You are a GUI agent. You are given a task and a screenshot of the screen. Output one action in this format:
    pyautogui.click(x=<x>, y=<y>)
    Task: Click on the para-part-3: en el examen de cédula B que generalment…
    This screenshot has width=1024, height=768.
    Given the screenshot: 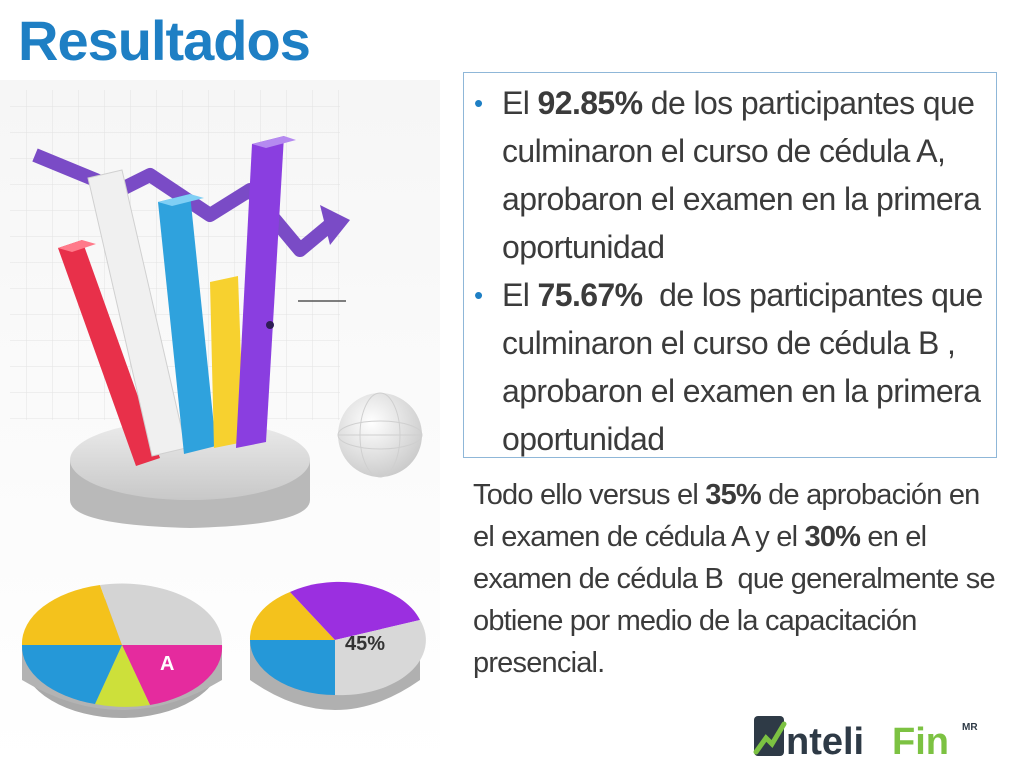 What is the action you would take?
    pyautogui.click(x=738, y=600)
    